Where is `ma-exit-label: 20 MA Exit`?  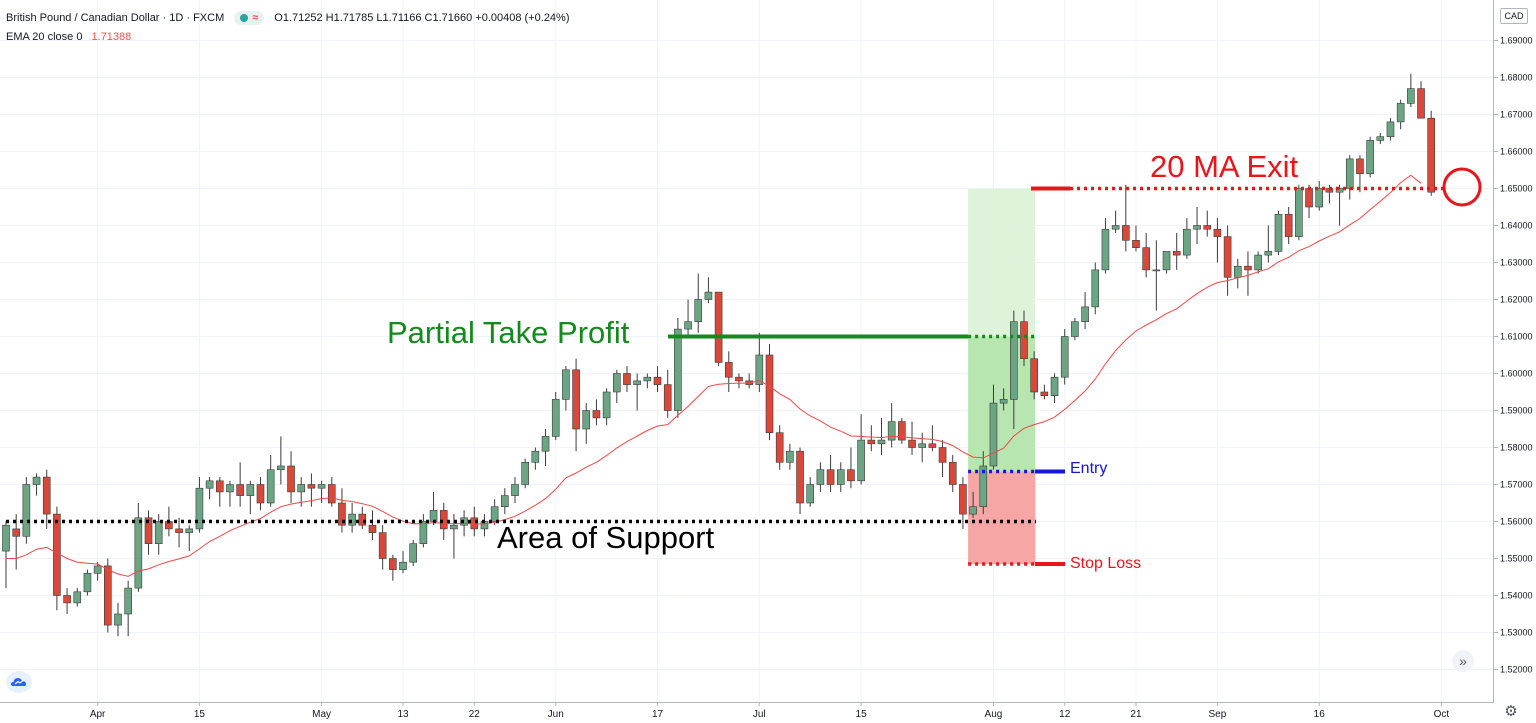 ma-exit-label: 20 MA Exit is located at coordinates (1224, 166).